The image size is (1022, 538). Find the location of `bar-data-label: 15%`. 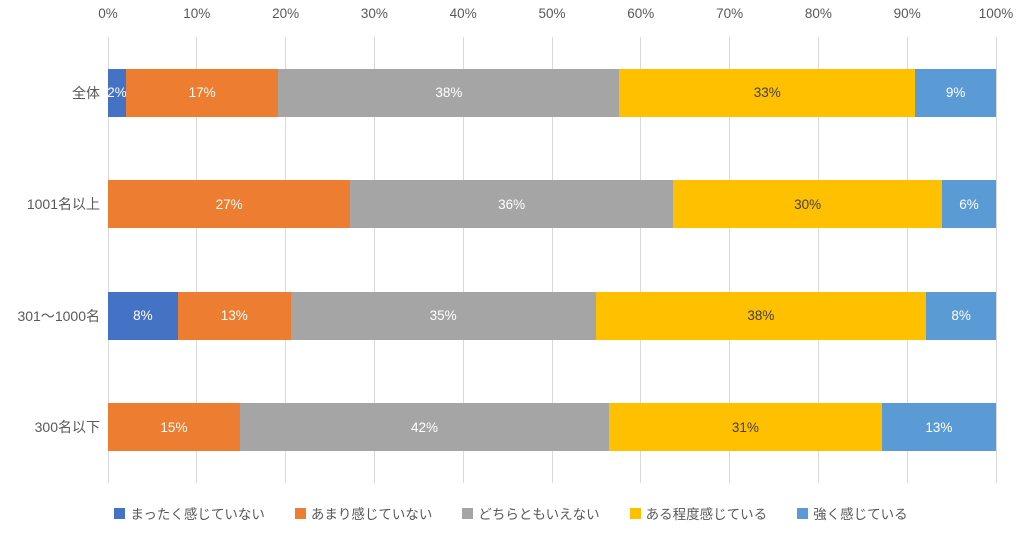

bar-data-label: 15% is located at coordinates (174, 427).